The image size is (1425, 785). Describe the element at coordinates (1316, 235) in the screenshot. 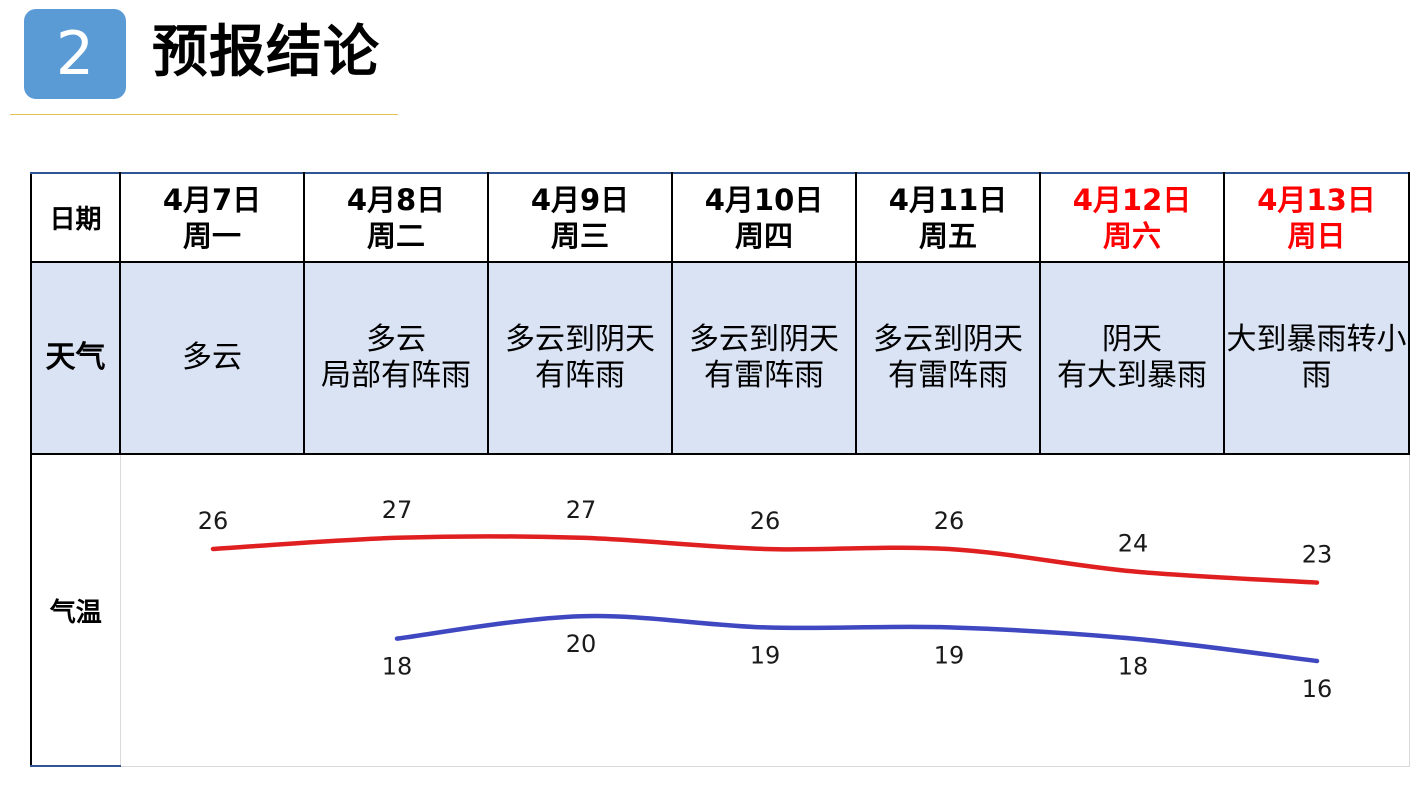

I see `weekday-text: 周日` at that location.